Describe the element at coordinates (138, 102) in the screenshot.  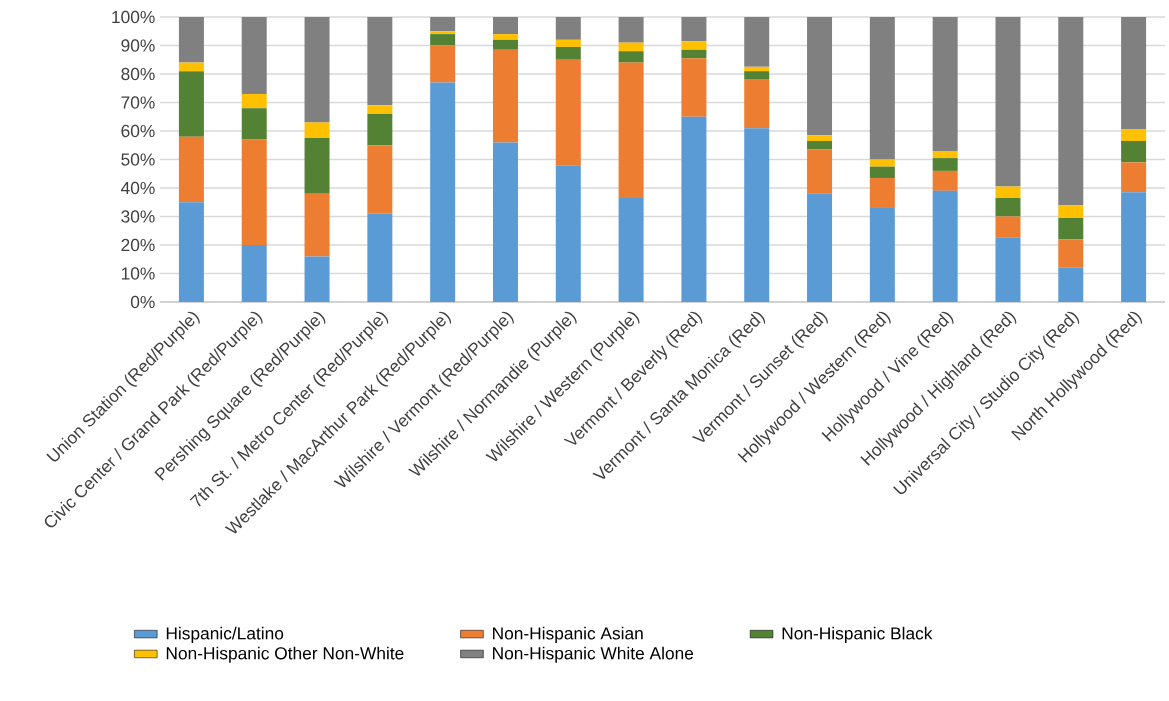
I see `y-tick-label: 70%` at that location.